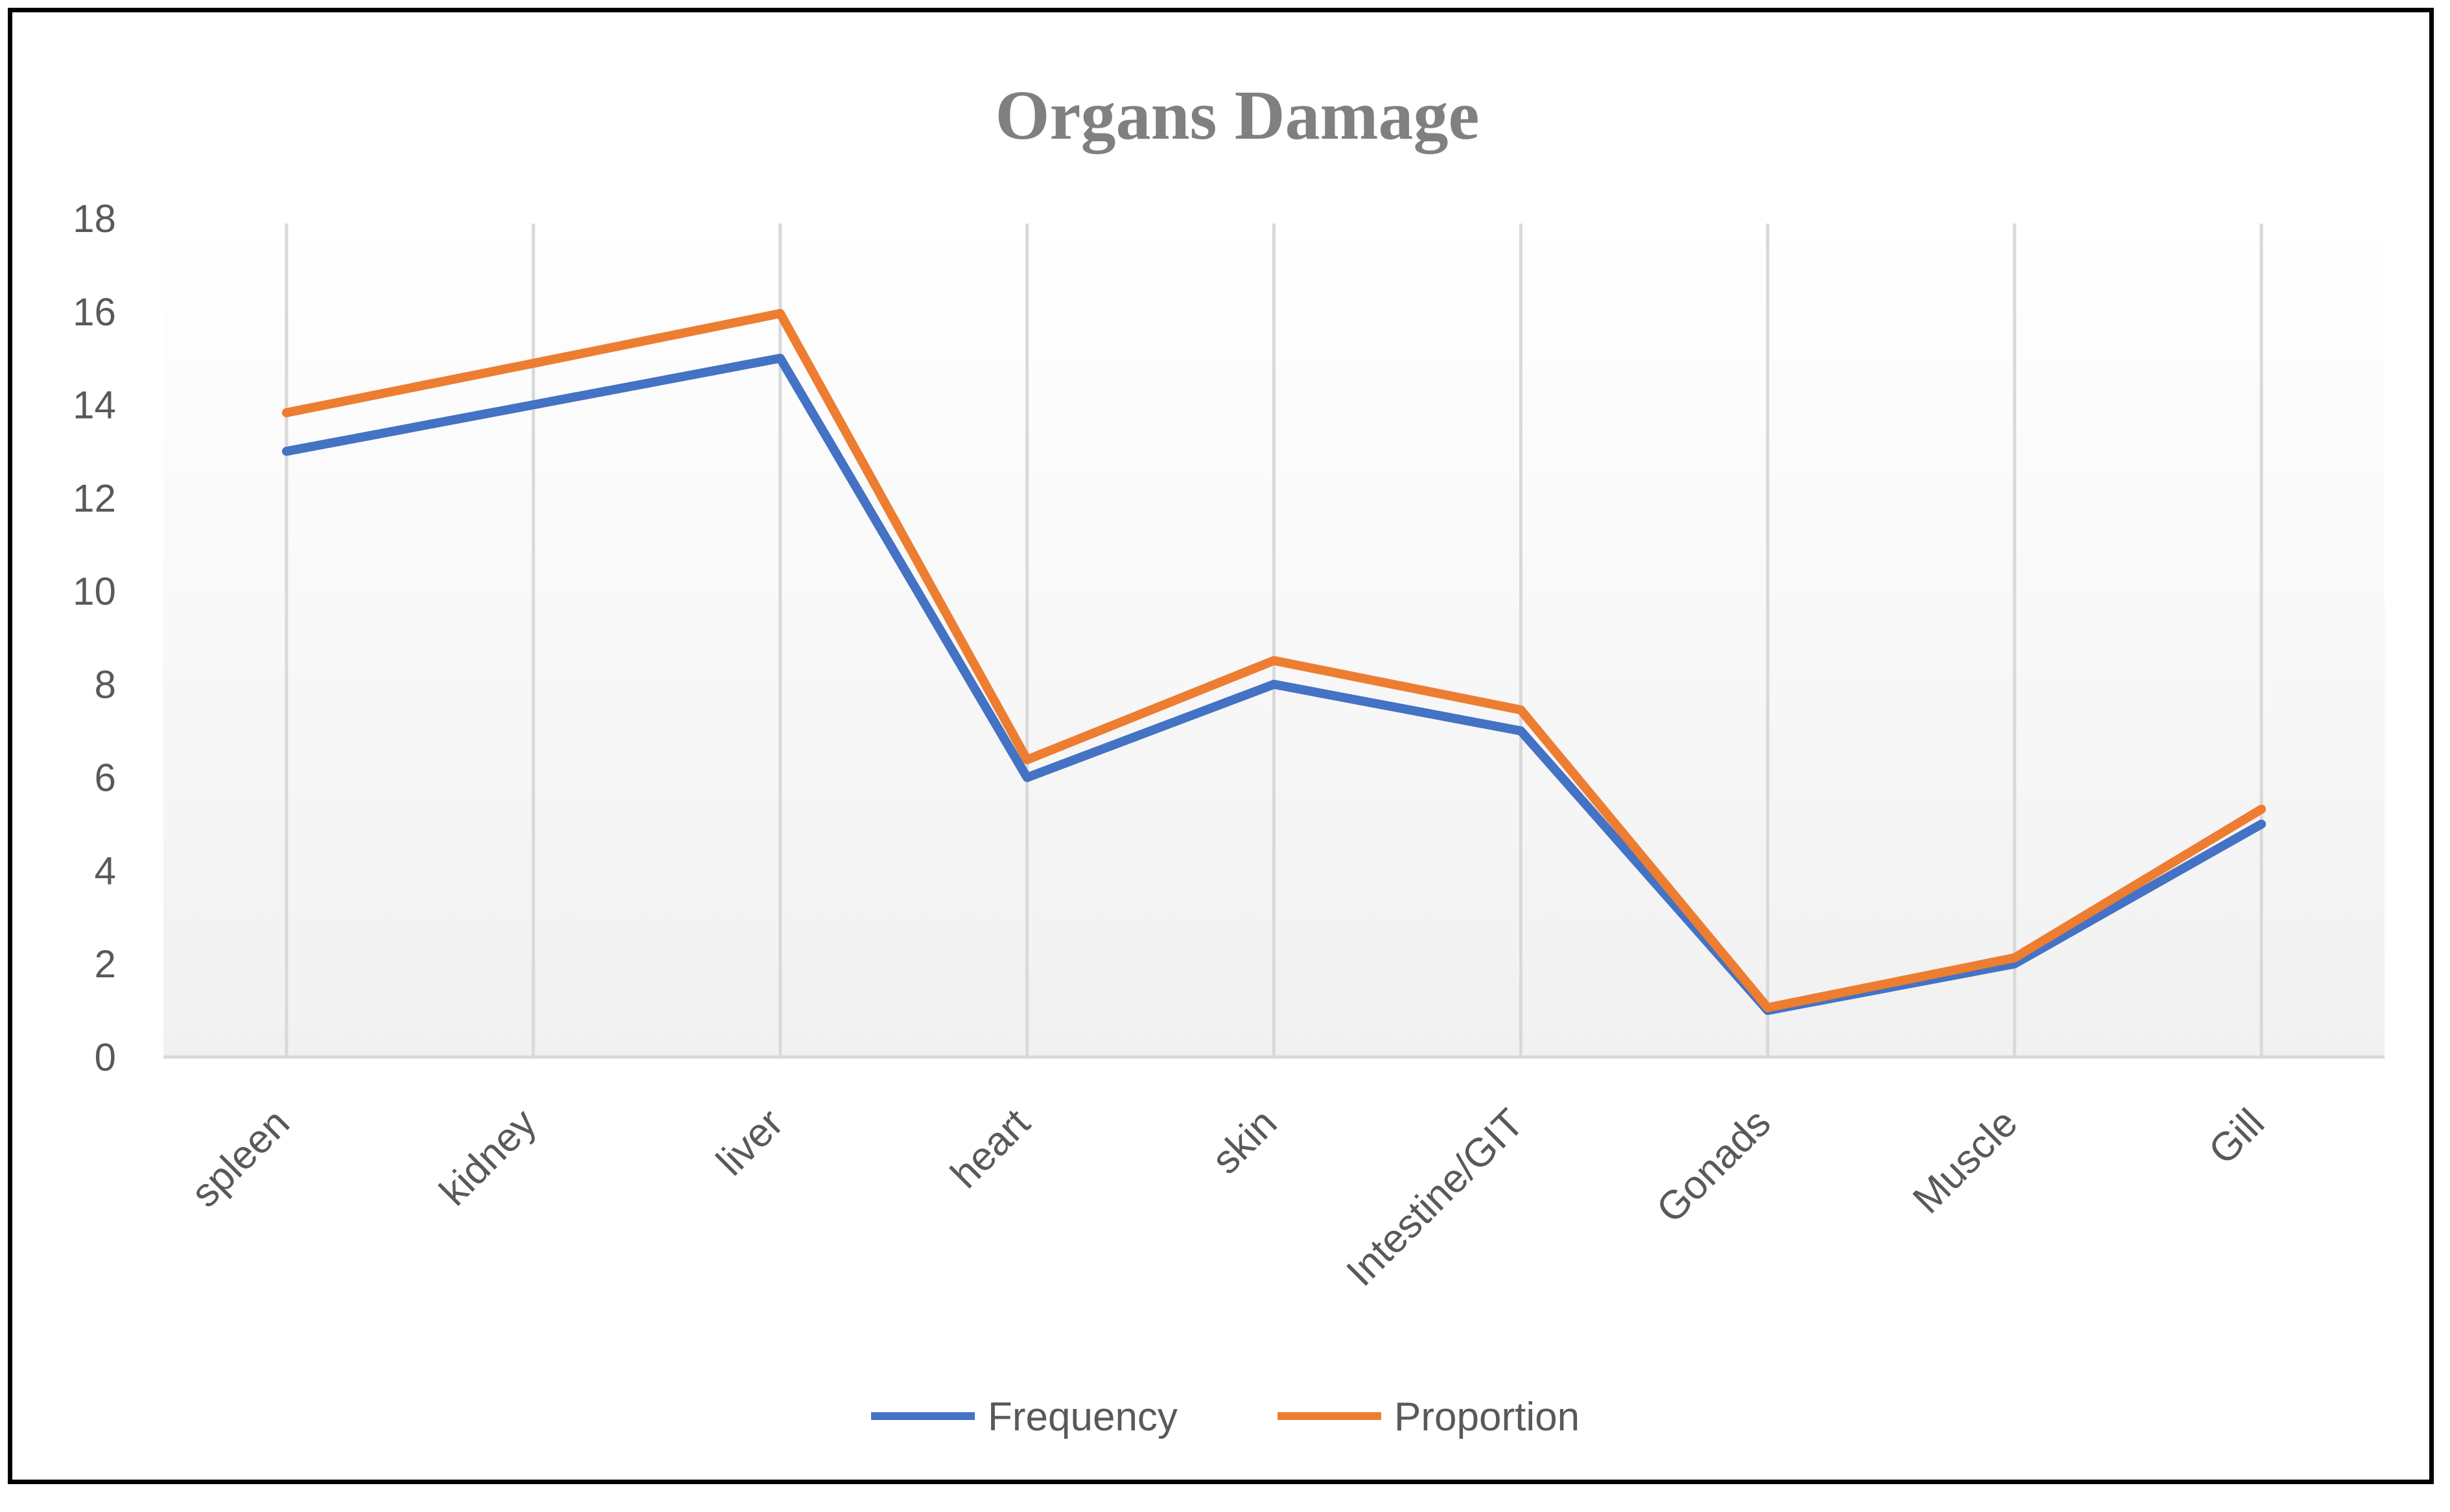 This screenshot has width=2450, height=1512. I want to click on legend-label-frequency: Frequency, so click(1083, 1417).